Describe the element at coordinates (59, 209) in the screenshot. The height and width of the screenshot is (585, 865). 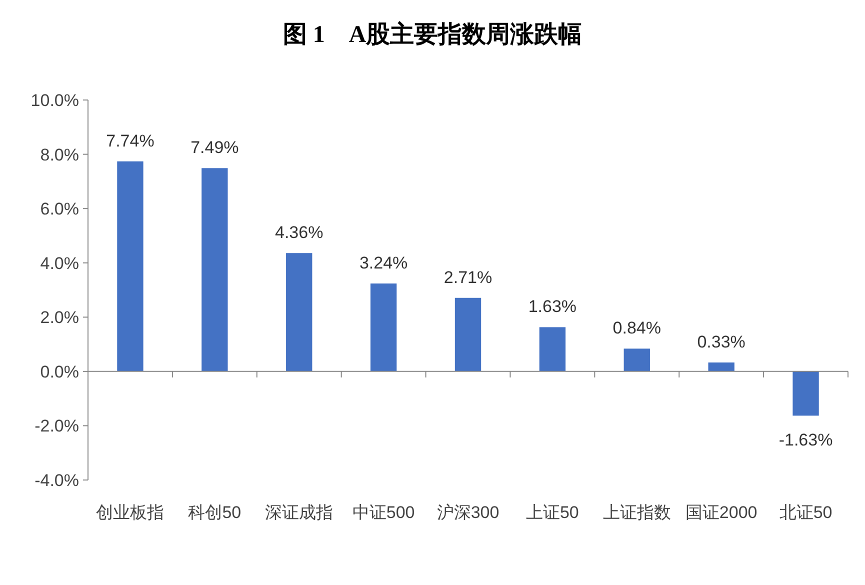
I see `y-tick-label: 6.0%` at that location.